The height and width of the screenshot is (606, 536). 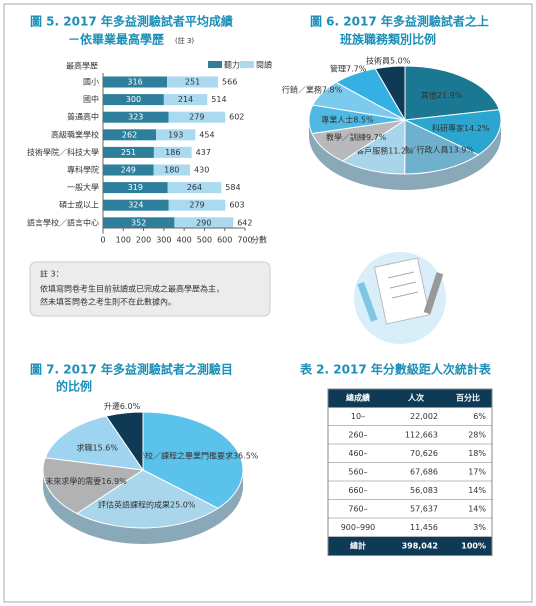 I want to click on slice-label: 客戶服務11.2%, so click(x=385, y=150).